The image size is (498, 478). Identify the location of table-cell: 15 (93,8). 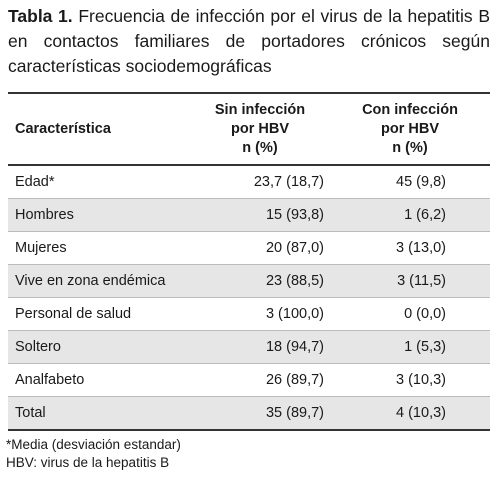
(260, 215).